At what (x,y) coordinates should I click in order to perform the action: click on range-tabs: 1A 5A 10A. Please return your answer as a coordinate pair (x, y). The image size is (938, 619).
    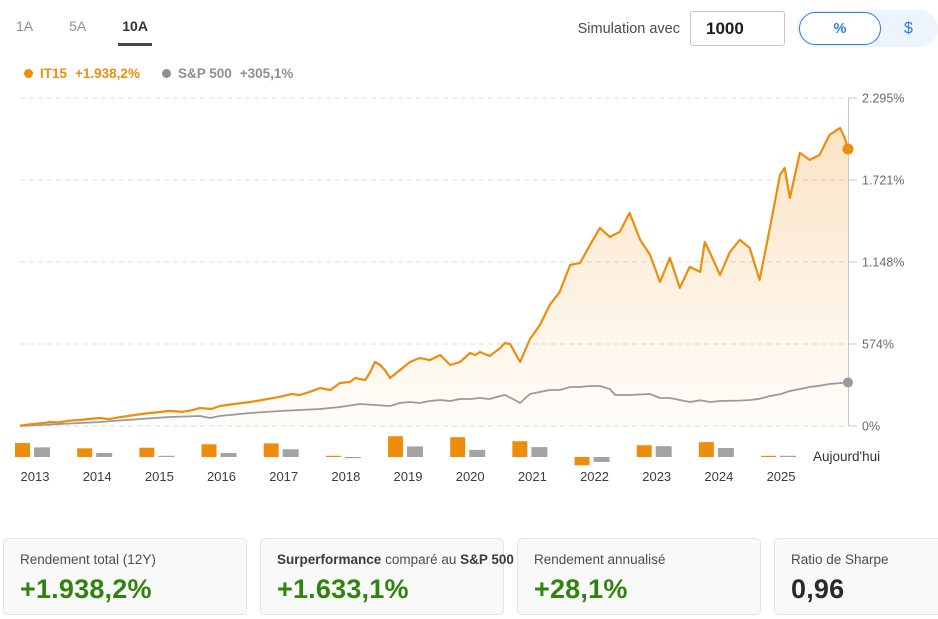
    Looking at the image, I should click on (82, 30).